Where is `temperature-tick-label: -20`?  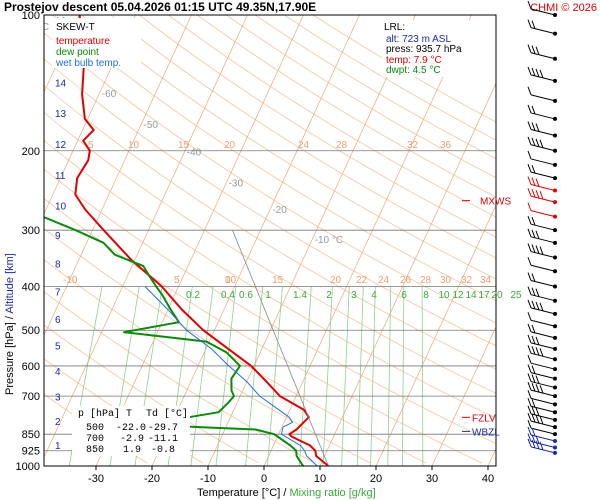 temperature-tick-label: -20 is located at coordinates (152, 479).